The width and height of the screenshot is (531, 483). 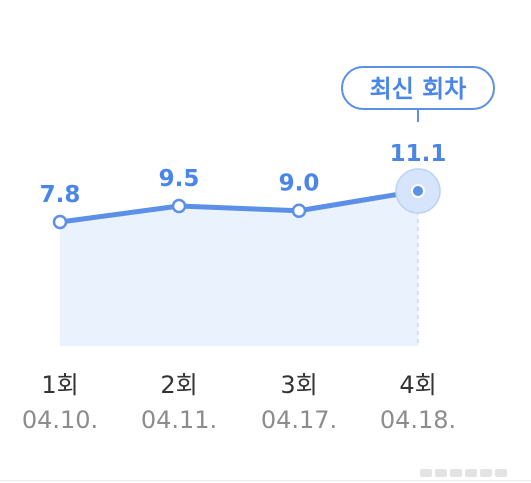 What do you see at coordinates (299, 420) in the screenshot?
I see `date-label-3: 04.17.` at bounding box center [299, 420].